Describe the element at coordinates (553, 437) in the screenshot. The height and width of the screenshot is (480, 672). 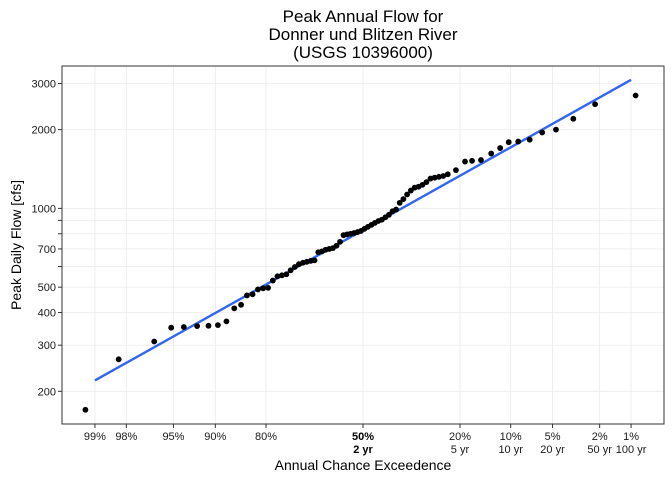
I see `x-tick-label: 5%` at that location.